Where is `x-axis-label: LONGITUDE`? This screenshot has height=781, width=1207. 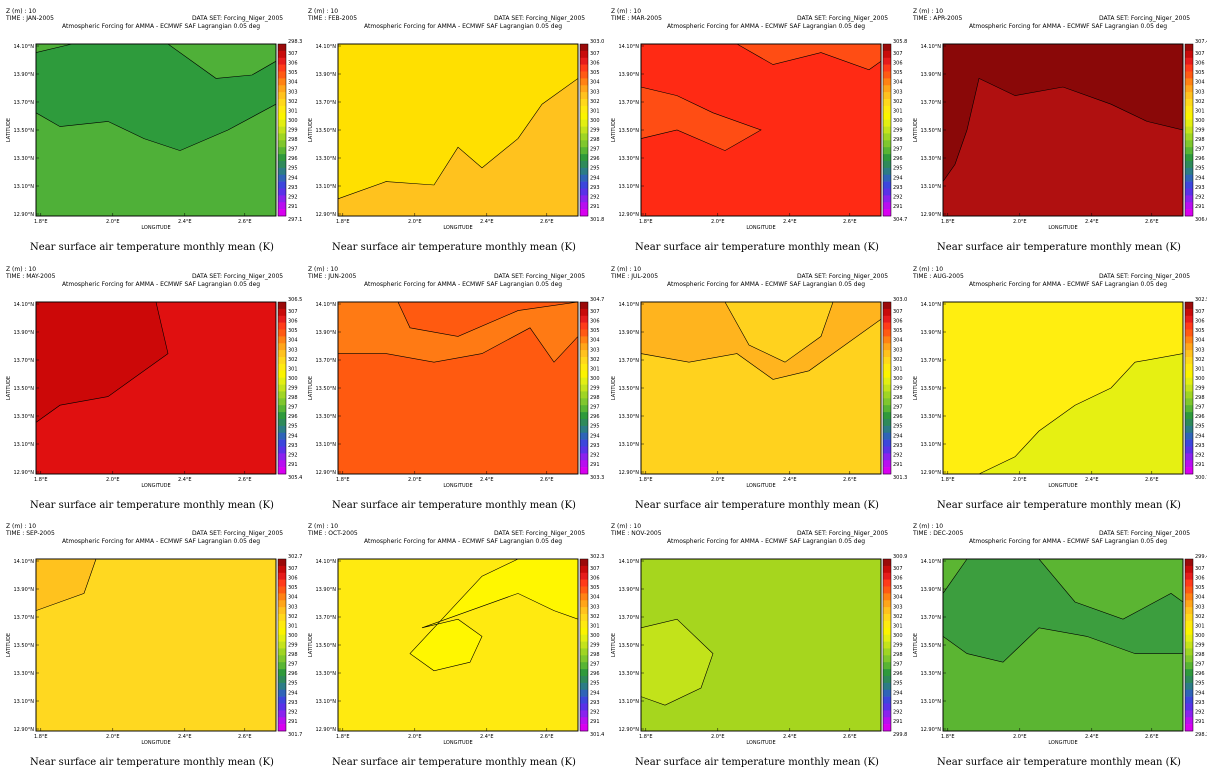 x-axis-label: LONGITUDE is located at coordinates (155, 486).